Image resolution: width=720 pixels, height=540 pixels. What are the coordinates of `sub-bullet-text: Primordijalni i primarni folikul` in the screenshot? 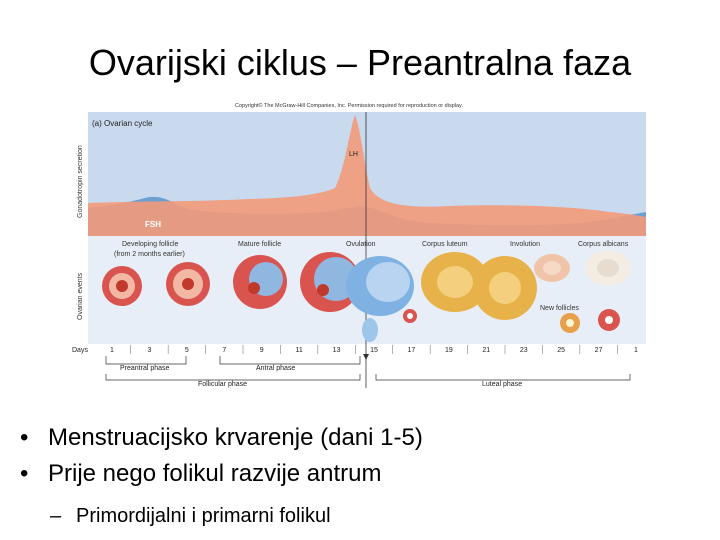 It's located at (203, 516).